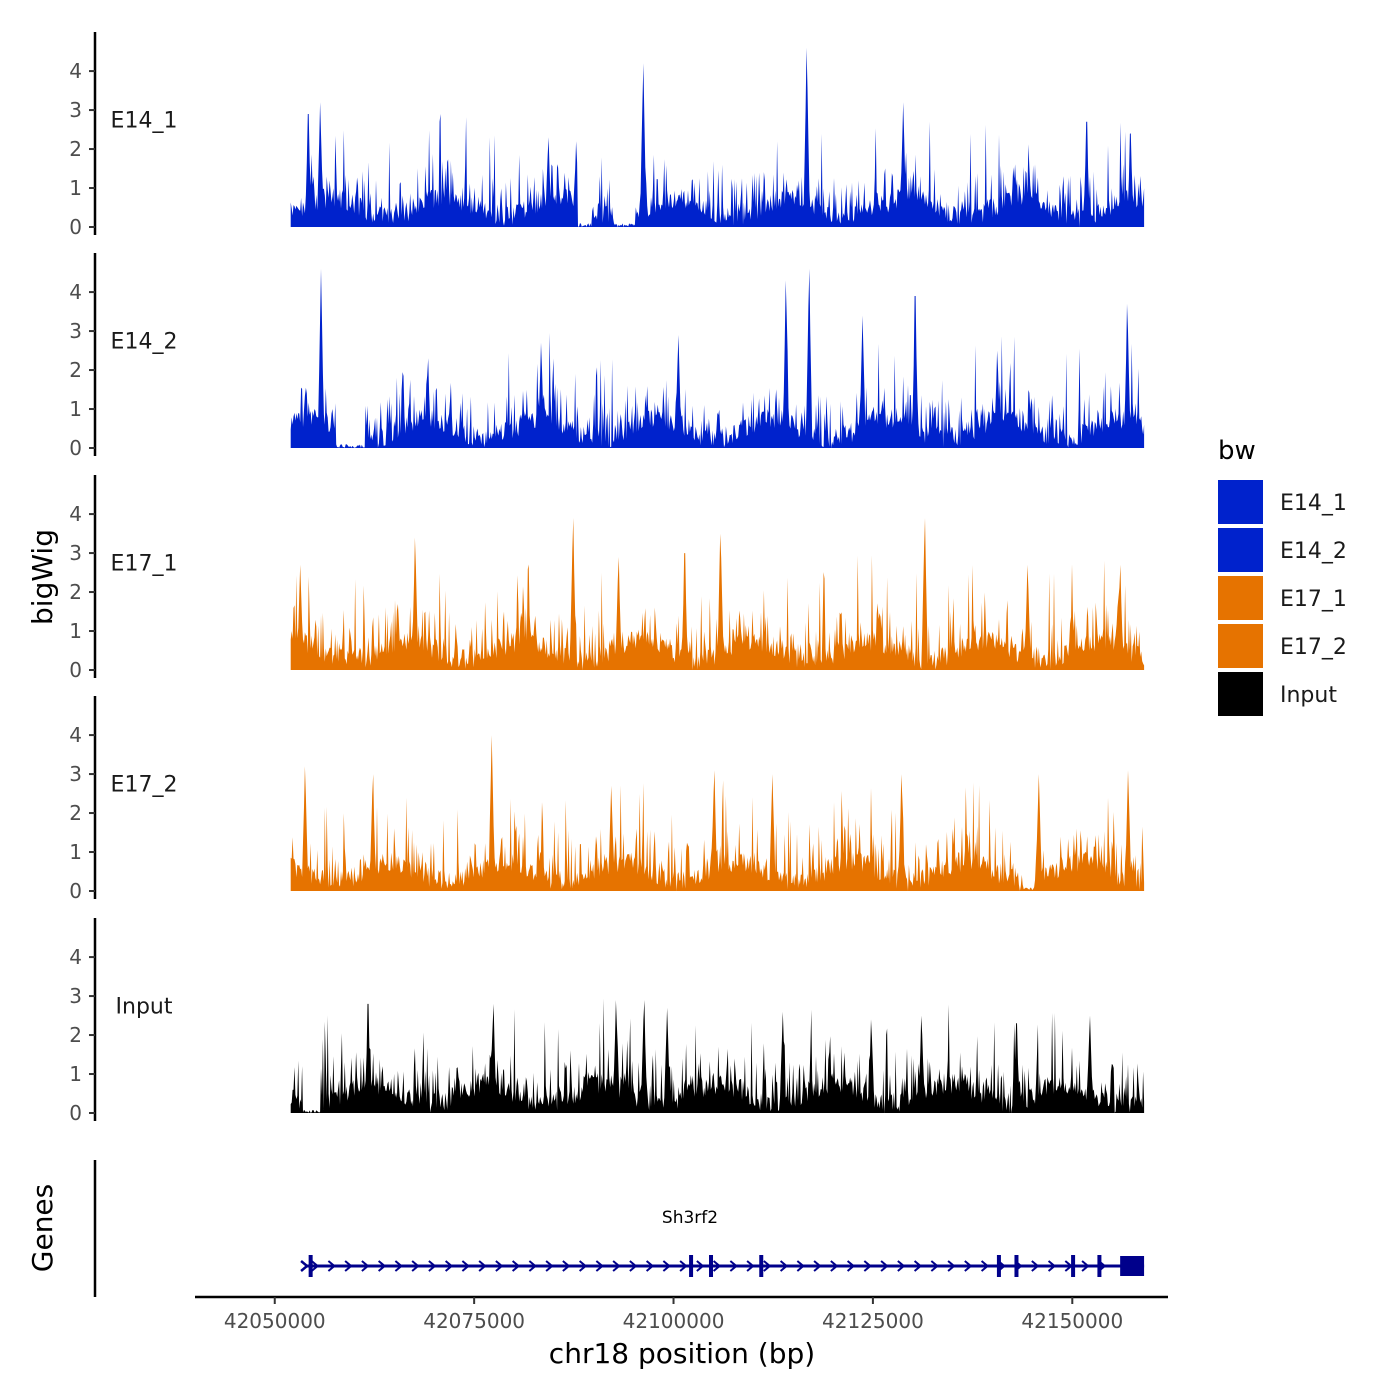 The height and width of the screenshot is (1400, 1400). I want to click on gene-terminal-exon, so click(1132, 1266).